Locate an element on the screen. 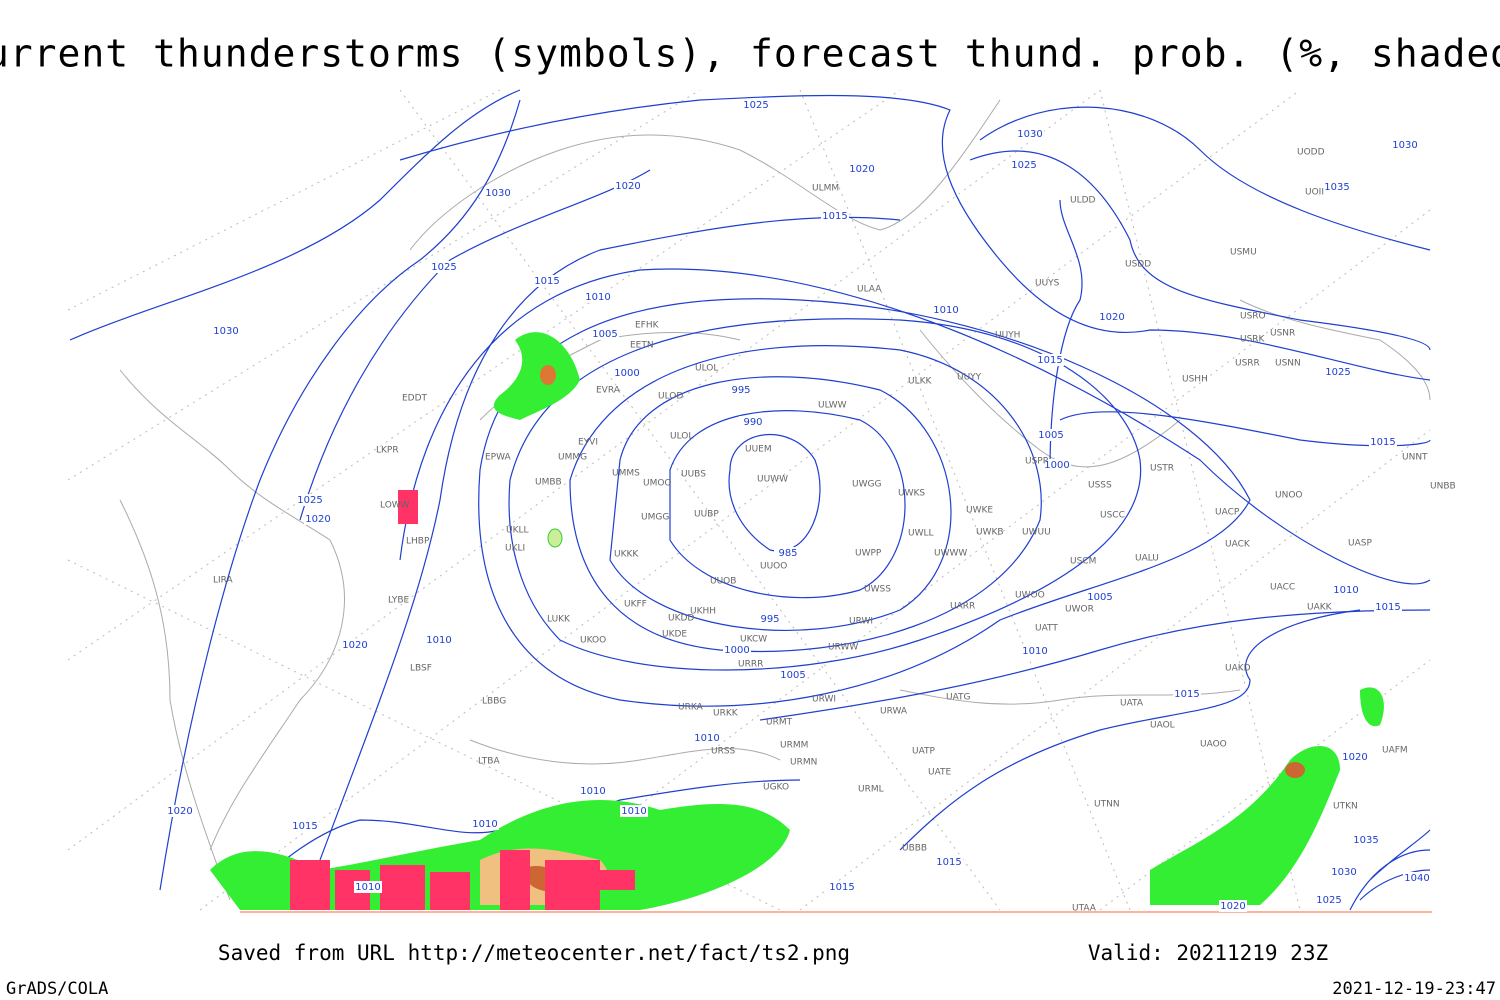 The image size is (1500, 1000). station-code: URKK is located at coordinates (726, 714).